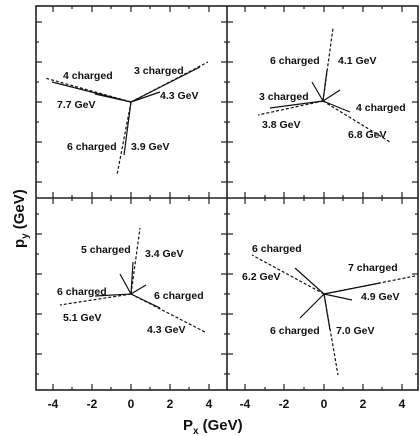 This screenshot has height=436, width=420. What do you see at coordinates (261, 277) in the screenshot?
I see `label-6-2-gev: 6.2 GeV` at bounding box center [261, 277].